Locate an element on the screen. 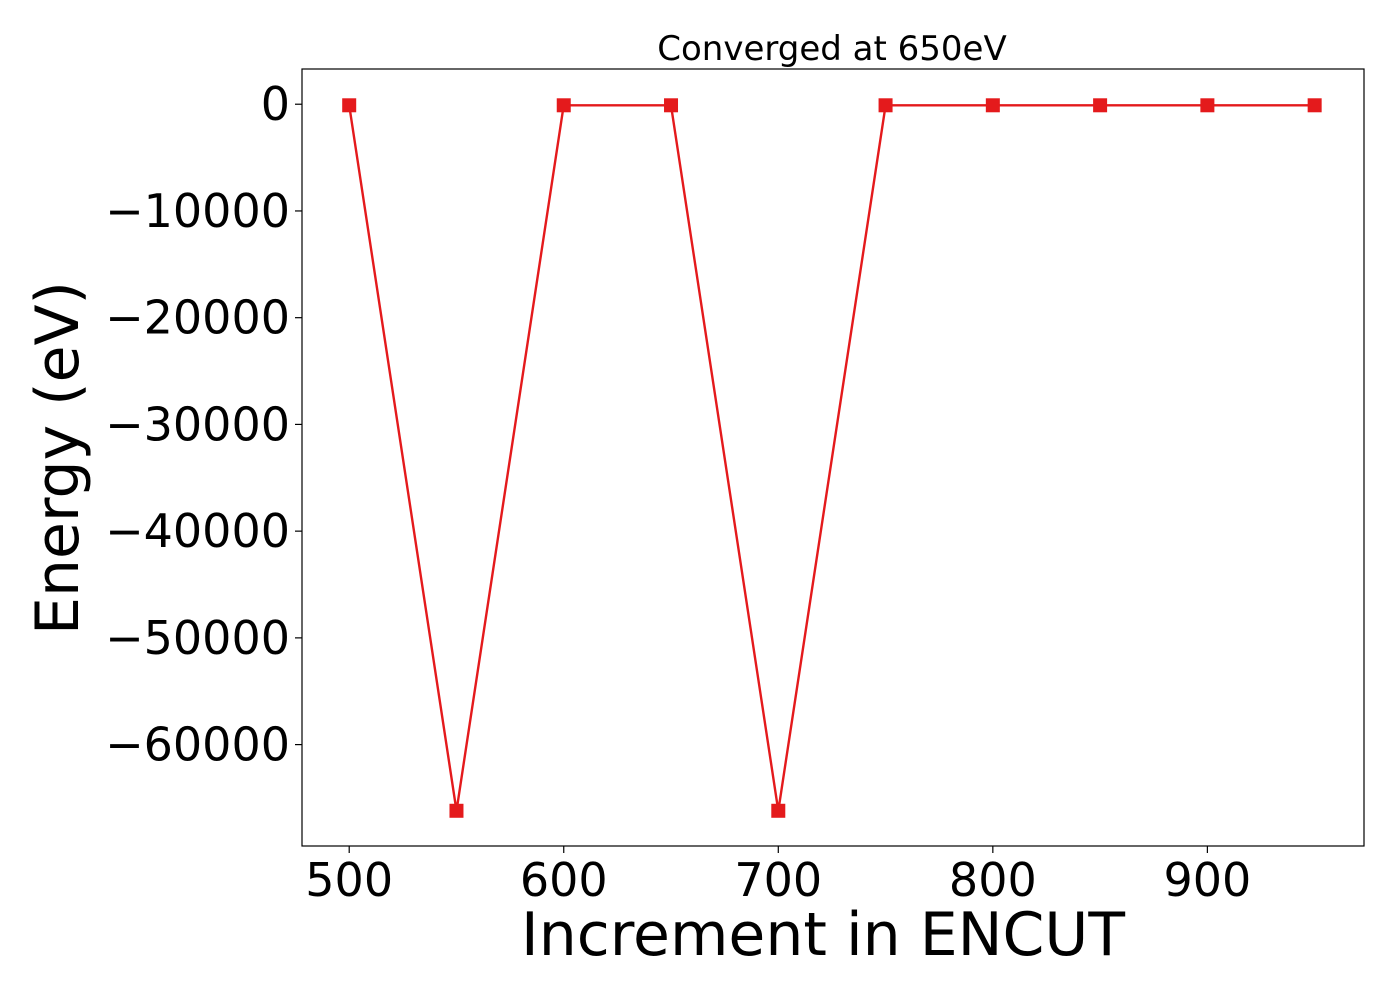 The width and height of the screenshot is (1400, 1000). x-tick-label: 900 is located at coordinates (1207, 880).